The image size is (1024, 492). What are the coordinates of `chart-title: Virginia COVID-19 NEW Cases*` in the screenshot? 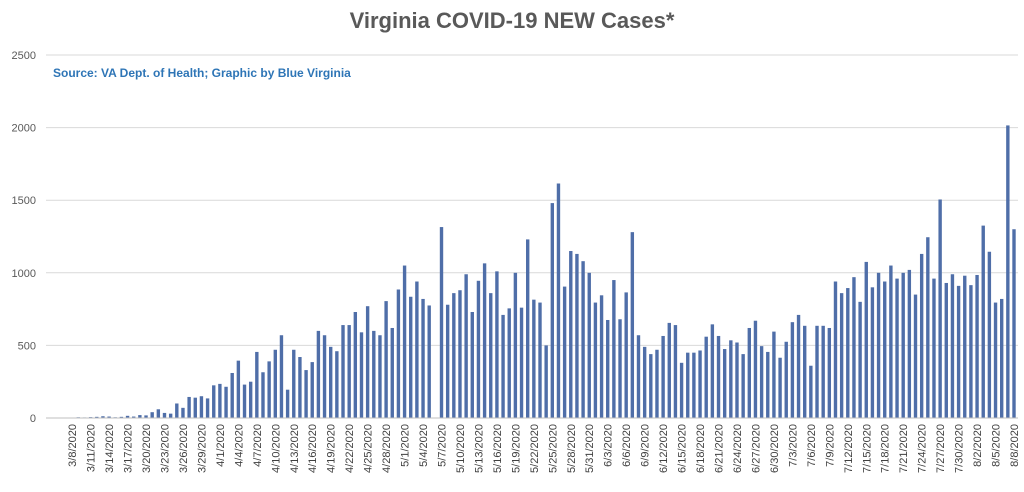 It's located at (512, 20).